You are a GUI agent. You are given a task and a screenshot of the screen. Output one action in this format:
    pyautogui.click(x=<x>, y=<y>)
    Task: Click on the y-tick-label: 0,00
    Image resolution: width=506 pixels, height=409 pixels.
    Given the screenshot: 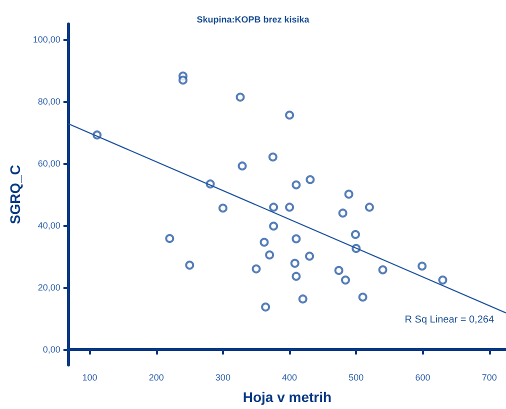 What is the action you would take?
    pyautogui.click(x=51, y=349)
    